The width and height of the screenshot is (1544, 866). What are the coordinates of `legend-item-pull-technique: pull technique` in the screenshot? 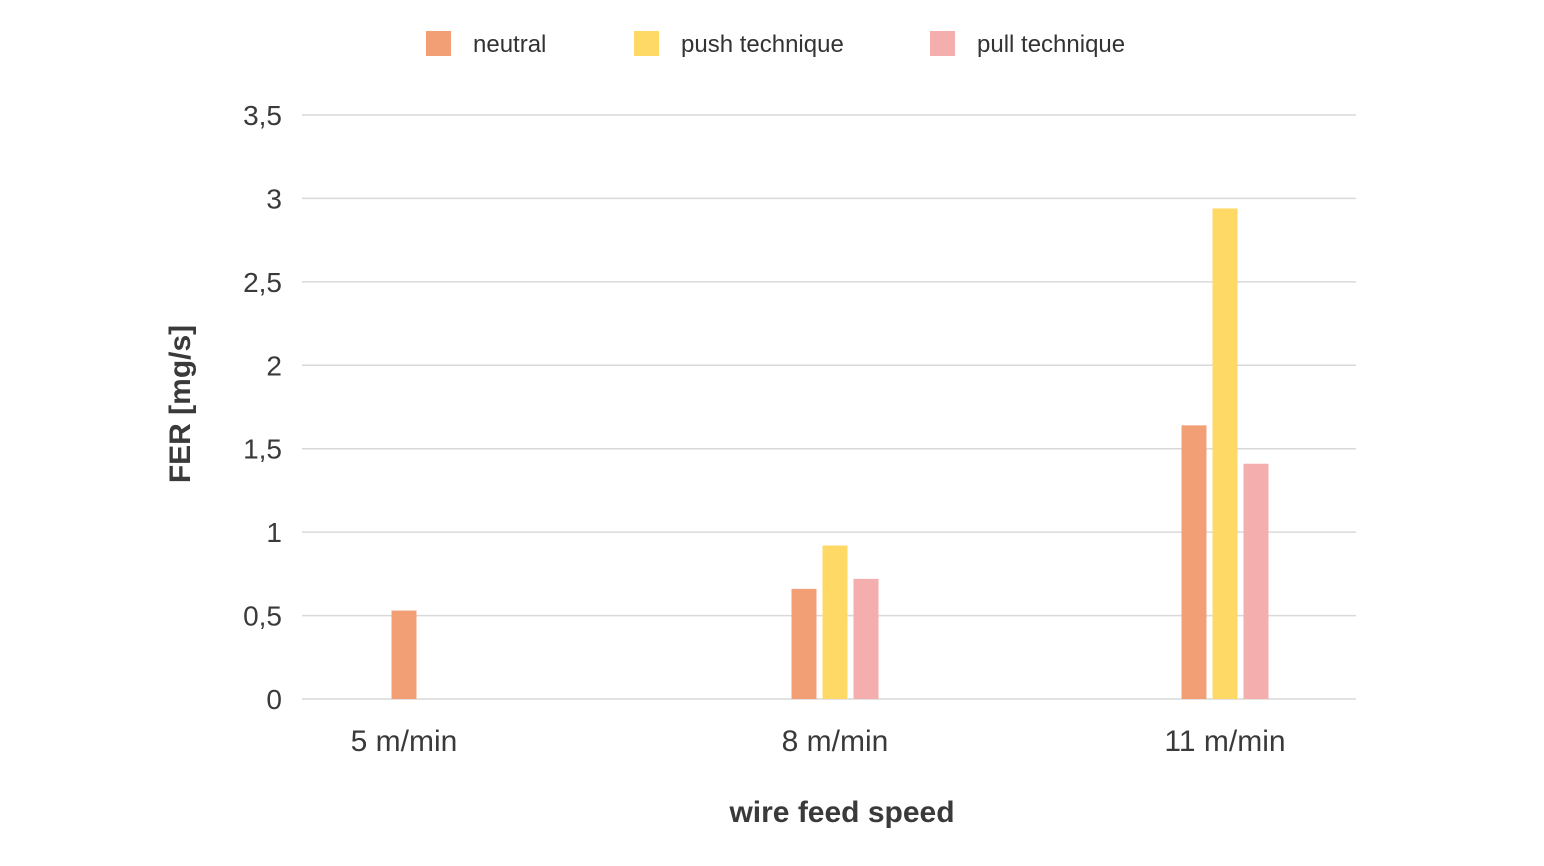 It's located at (1027, 44).